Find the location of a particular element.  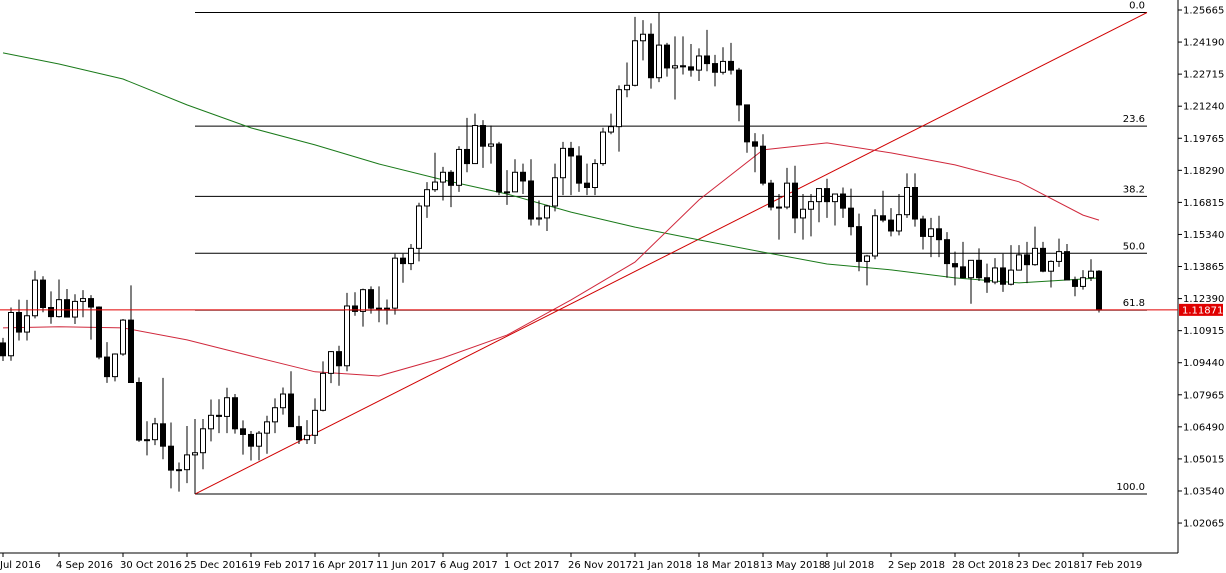

fib-level-label: 23.6 is located at coordinates (1134, 119).